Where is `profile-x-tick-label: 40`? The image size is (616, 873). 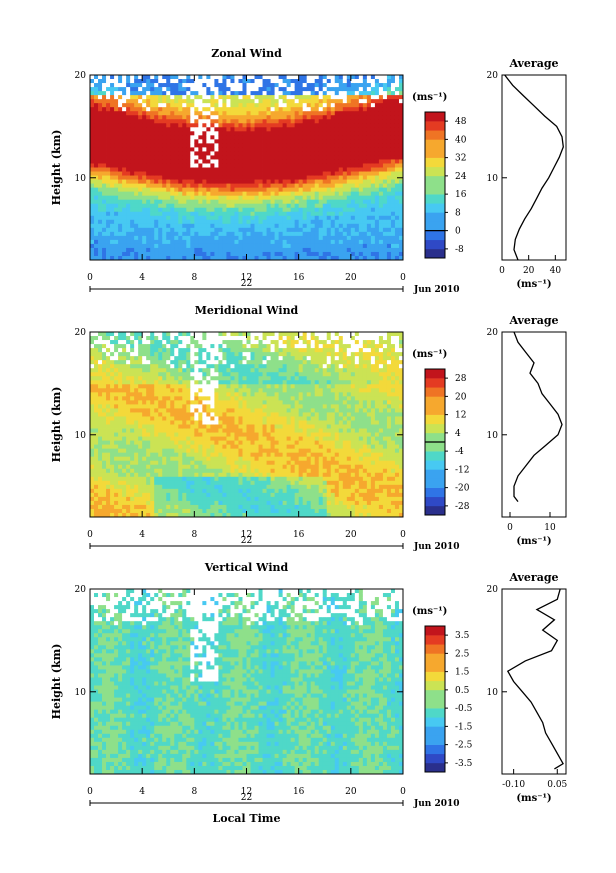
profile-x-tick-label: 40 is located at coordinates (556, 271).